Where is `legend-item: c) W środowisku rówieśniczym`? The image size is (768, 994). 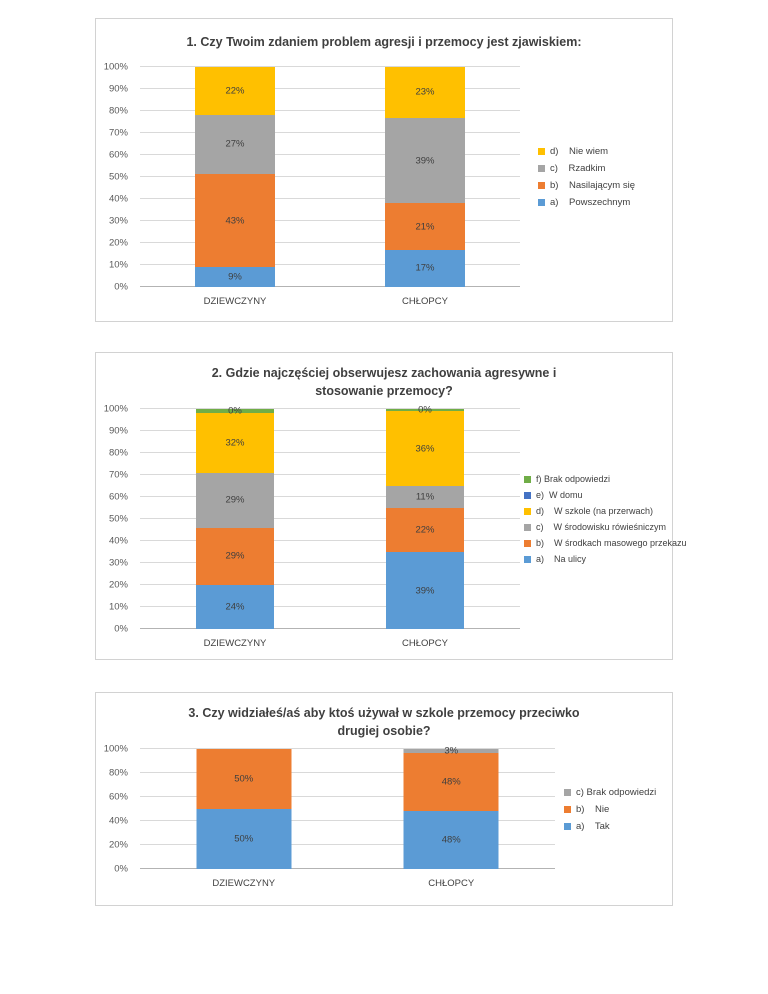
legend-item: c) W środowisku rówieśniczym is located at coordinates (598, 527).